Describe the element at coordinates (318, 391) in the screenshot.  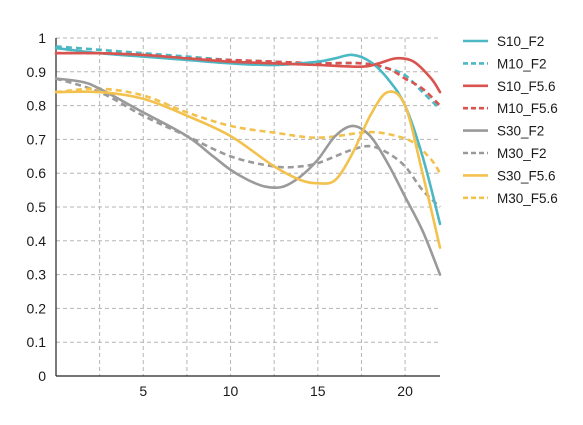
I see `x-tick-label: 15` at that location.